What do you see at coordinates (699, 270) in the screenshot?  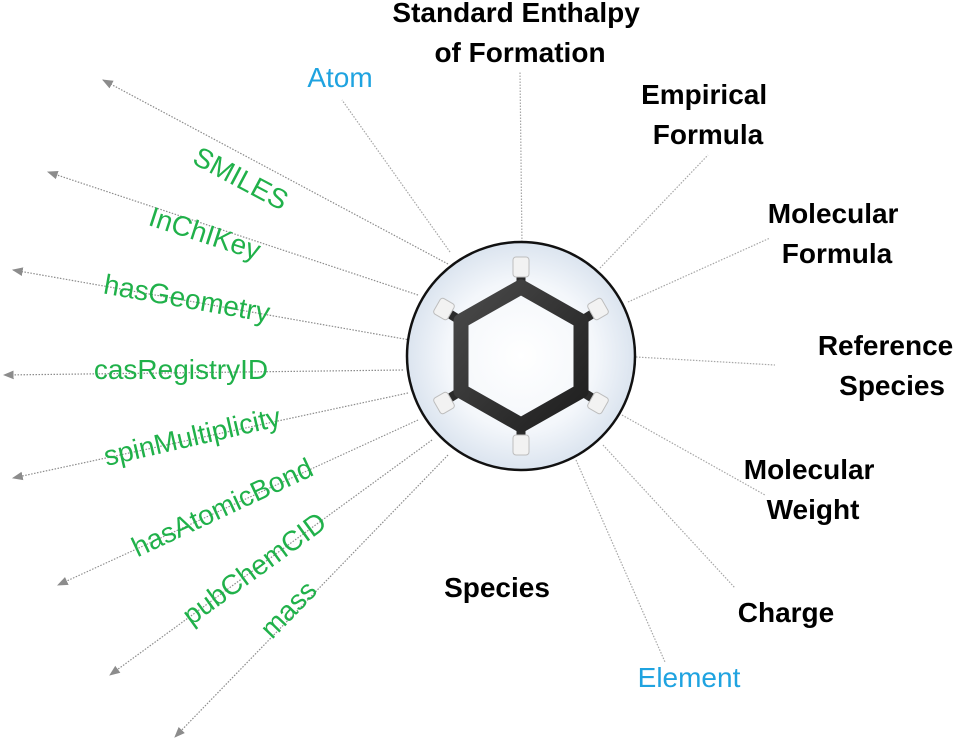 I see `connector-molecular-formula` at bounding box center [699, 270].